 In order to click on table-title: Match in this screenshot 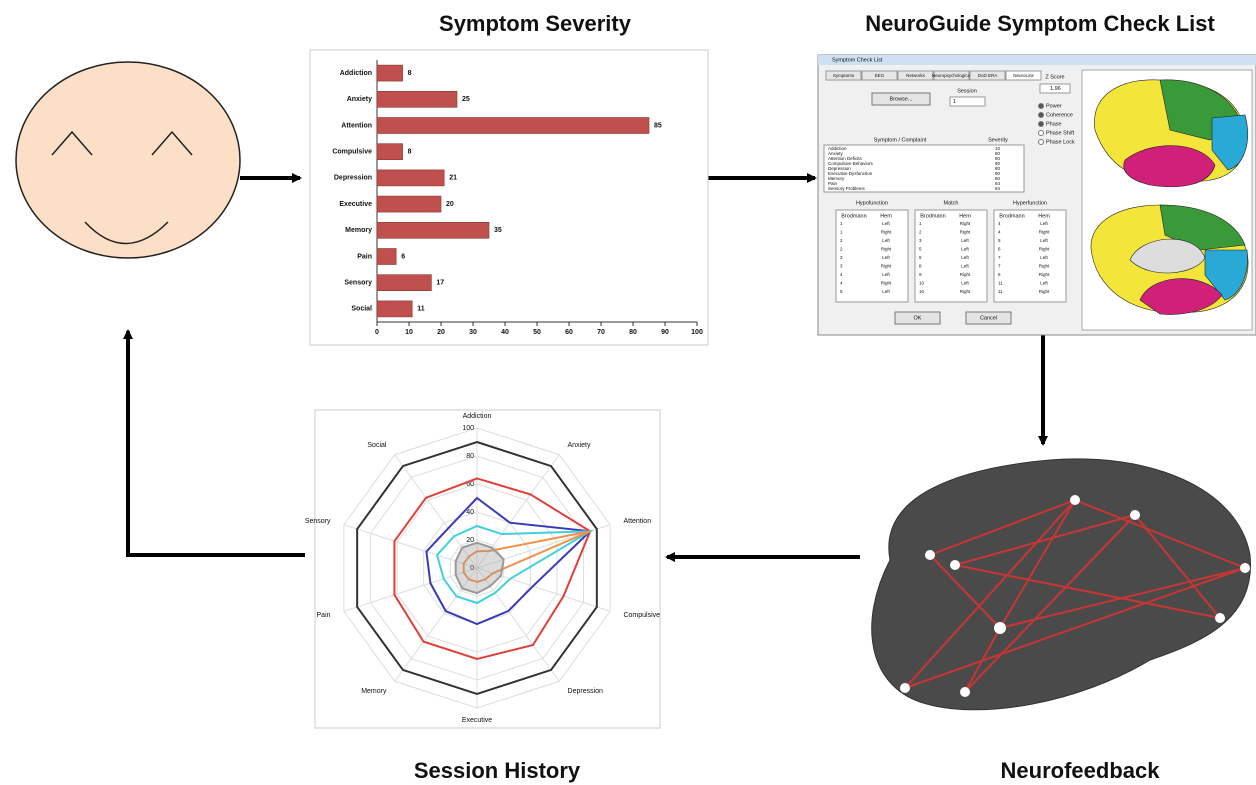, I will do `click(951, 203)`.